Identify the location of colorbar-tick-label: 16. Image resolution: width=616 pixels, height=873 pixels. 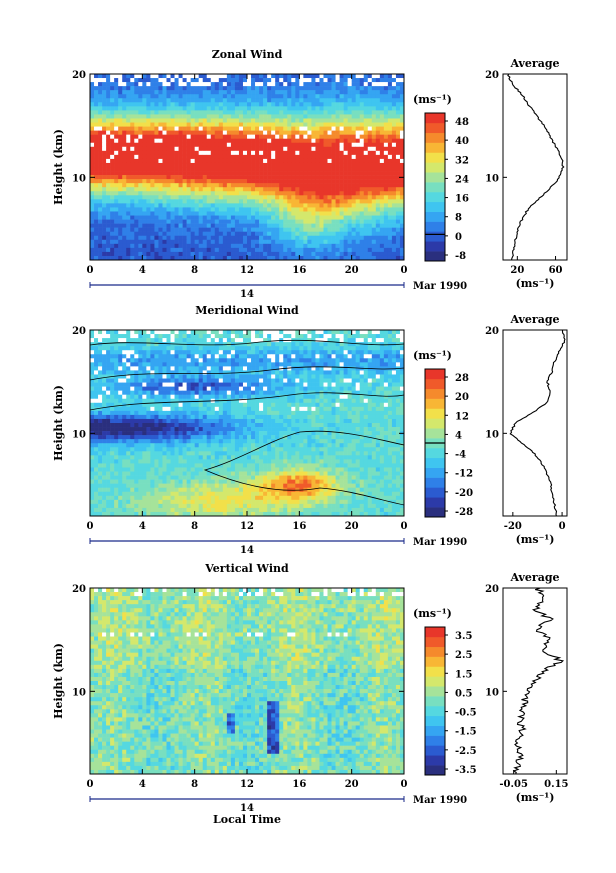
(462, 199).